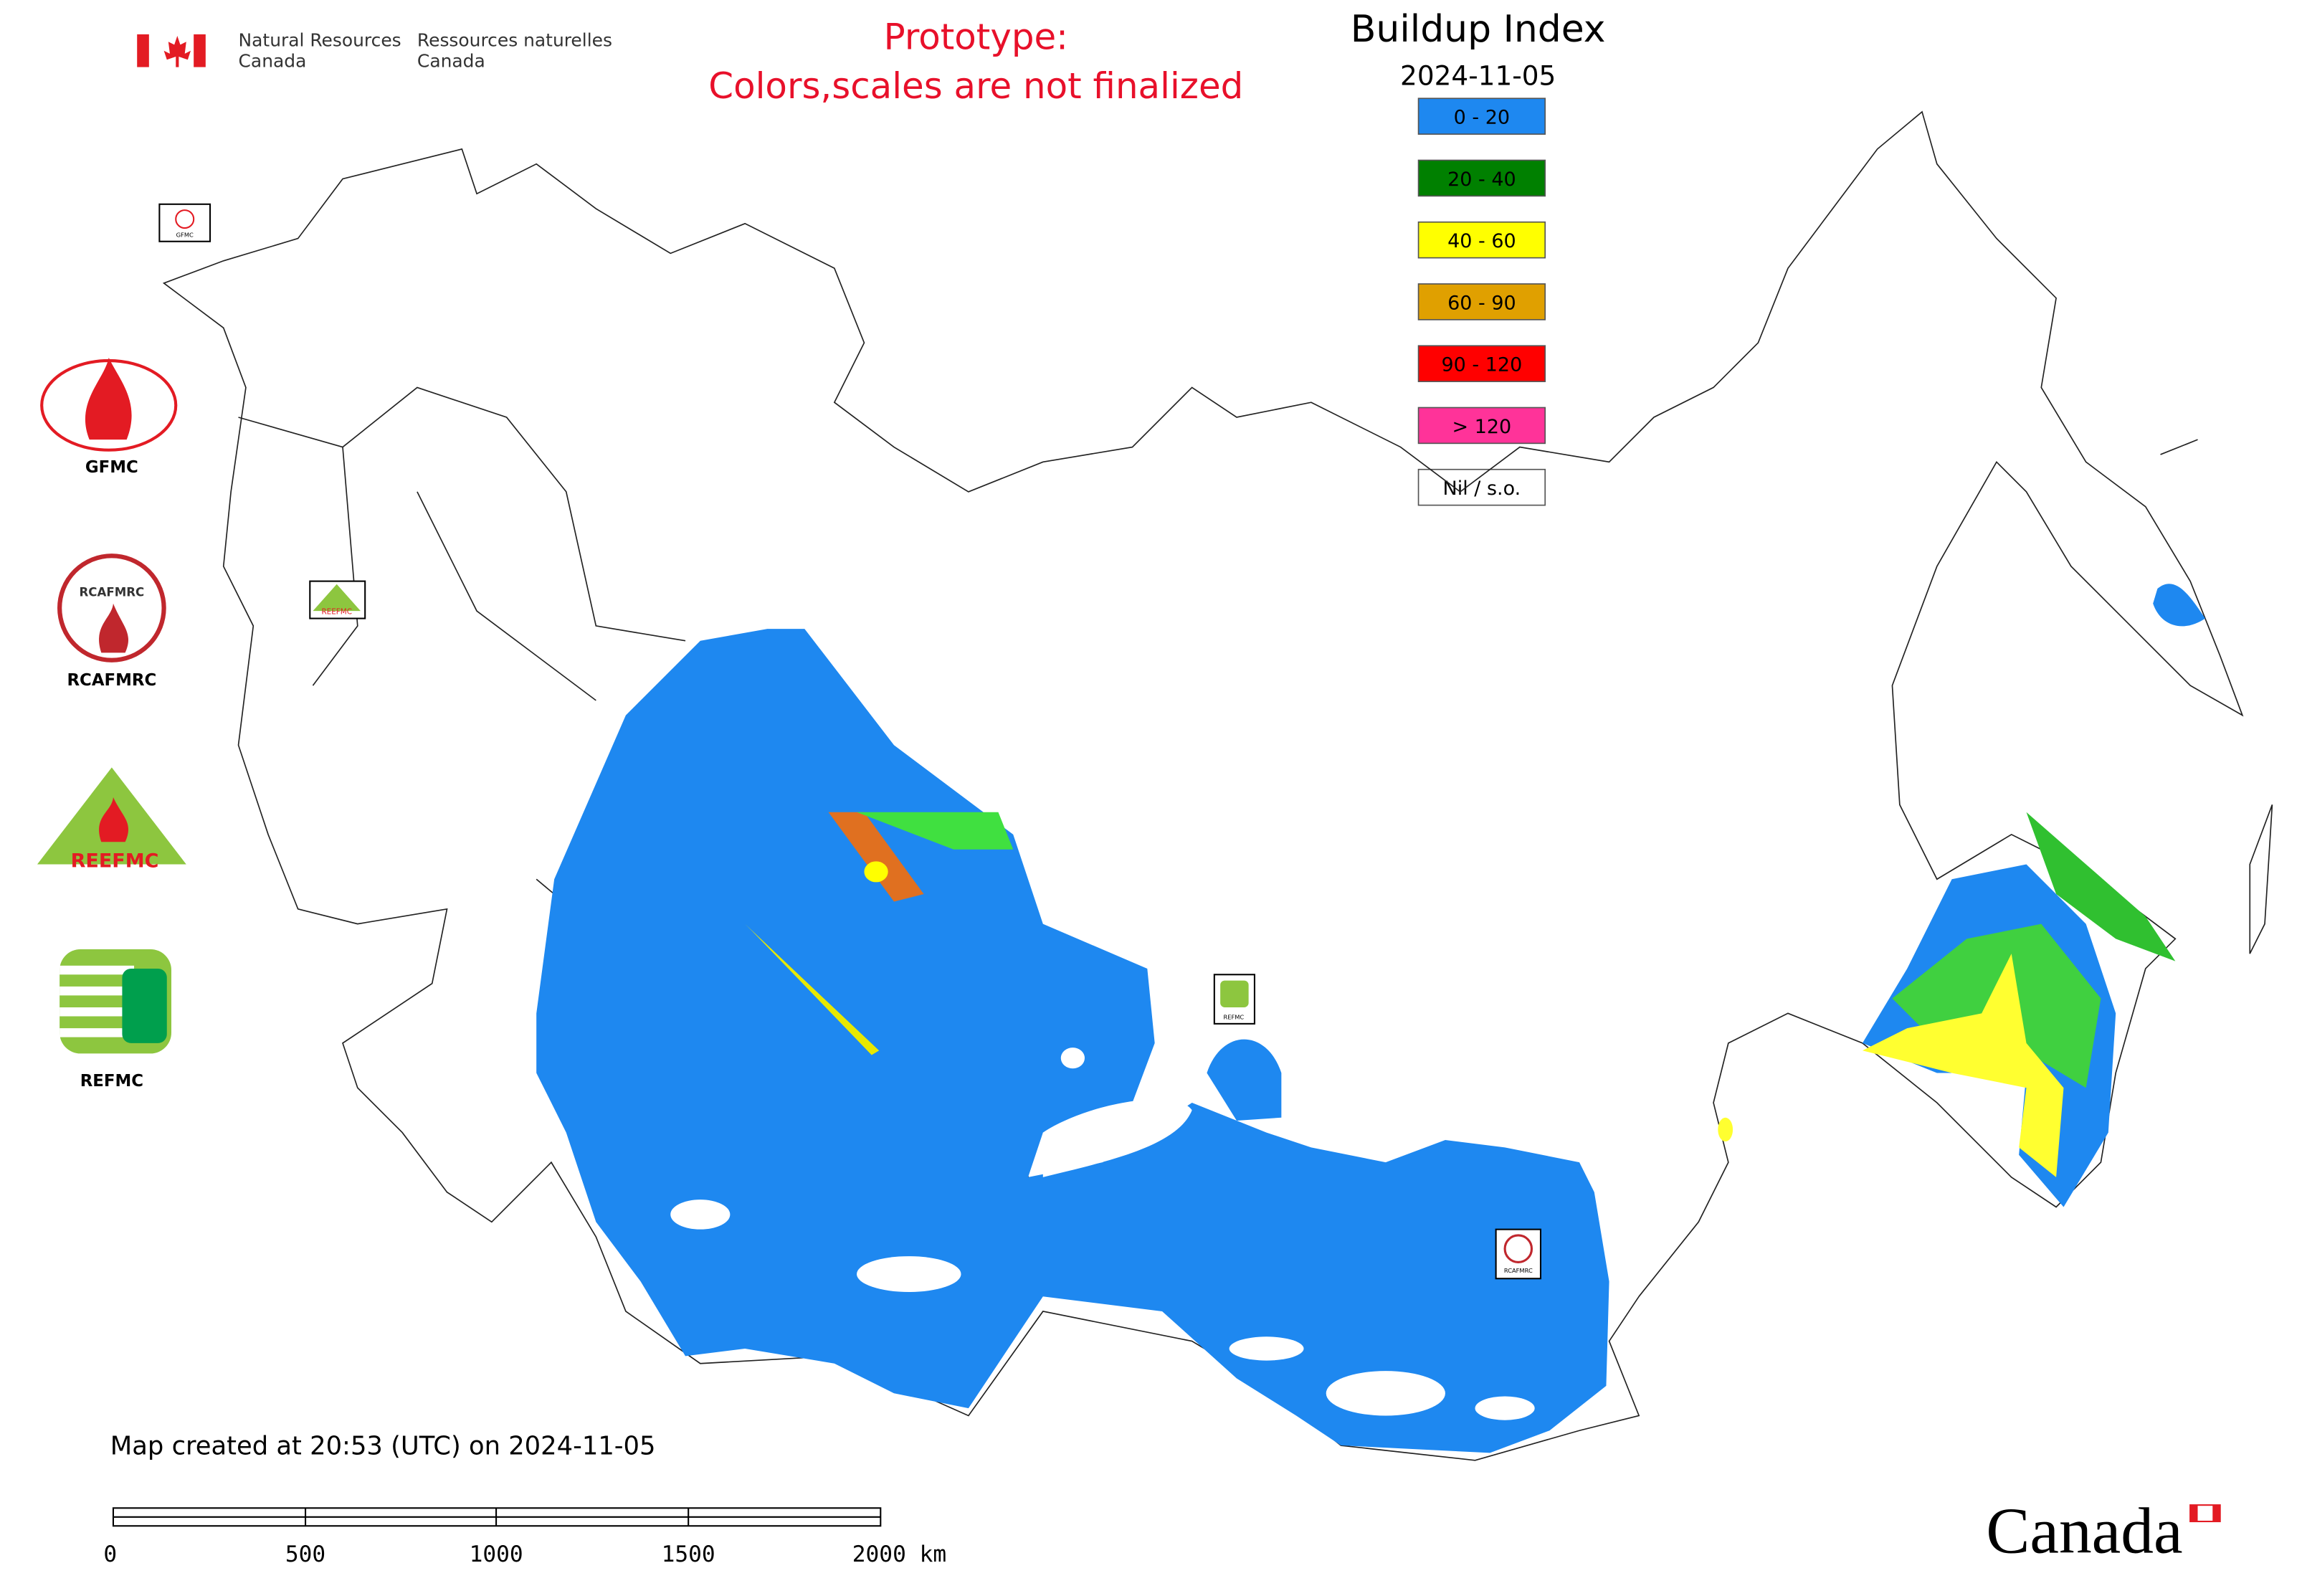 The width and height of the screenshot is (2302, 1596). Describe the element at coordinates (525, 1537) in the screenshot. I see `scale-bar: 0 500 1000 1500 2000 km` at that location.